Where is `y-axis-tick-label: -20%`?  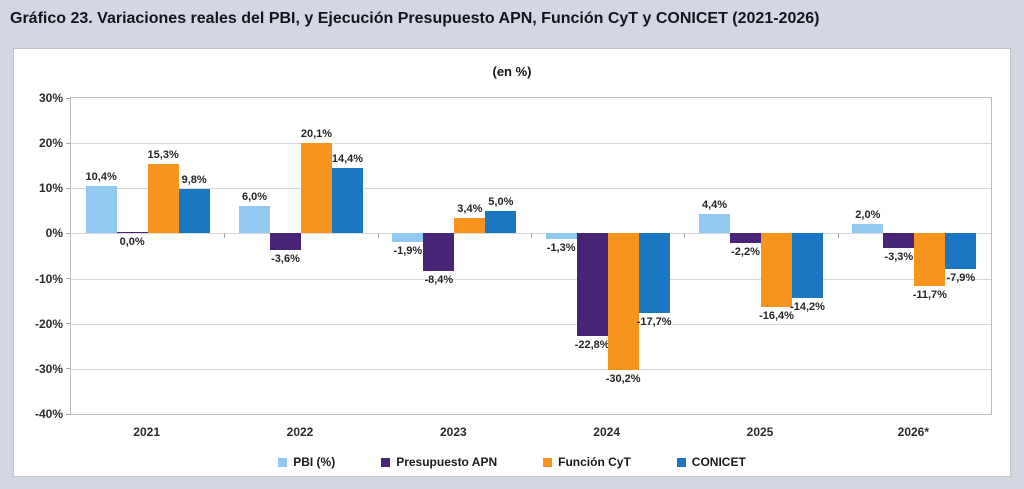
y-axis-tick-label: -20% is located at coordinates (48, 323).